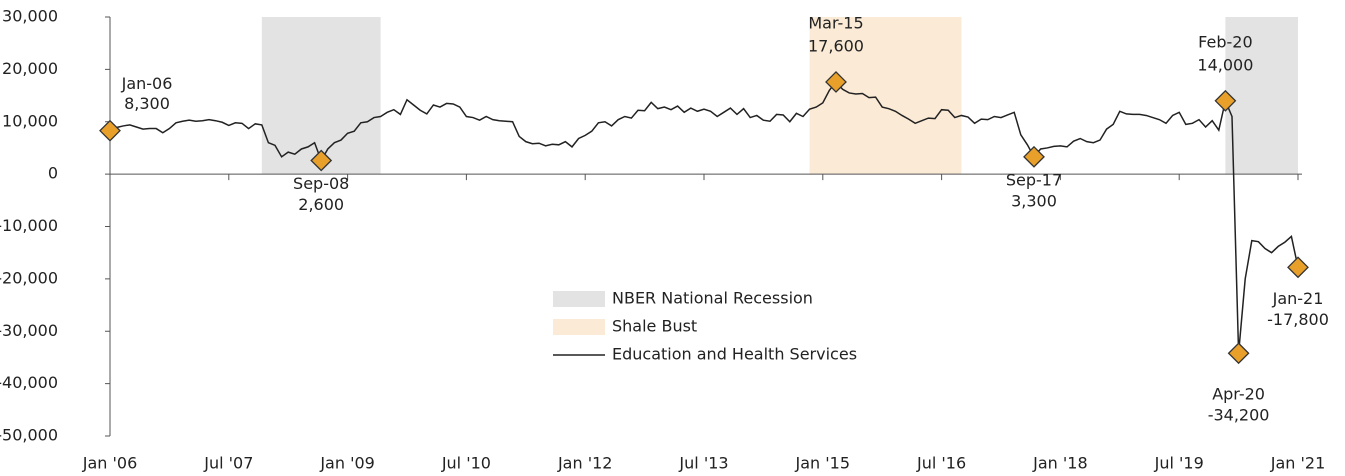 Image resolution: width=1345 pixels, height=476 pixels. What do you see at coordinates (1238, 394) in the screenshot?
I see `annotation-label: Apr-20` at bounding box center [1238, 394].